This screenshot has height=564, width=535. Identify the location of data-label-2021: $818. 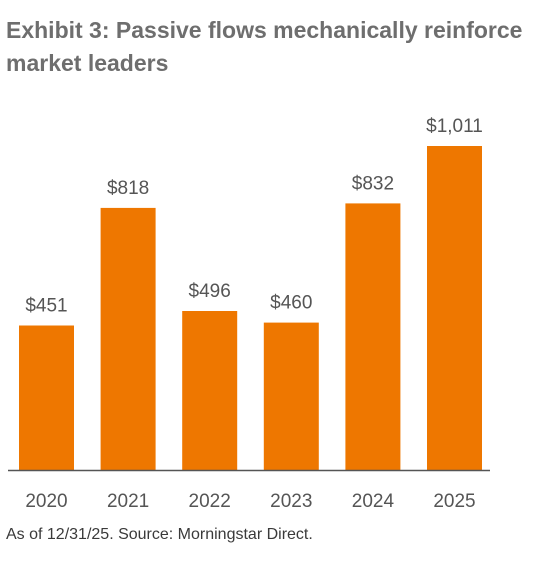
(128, 188).